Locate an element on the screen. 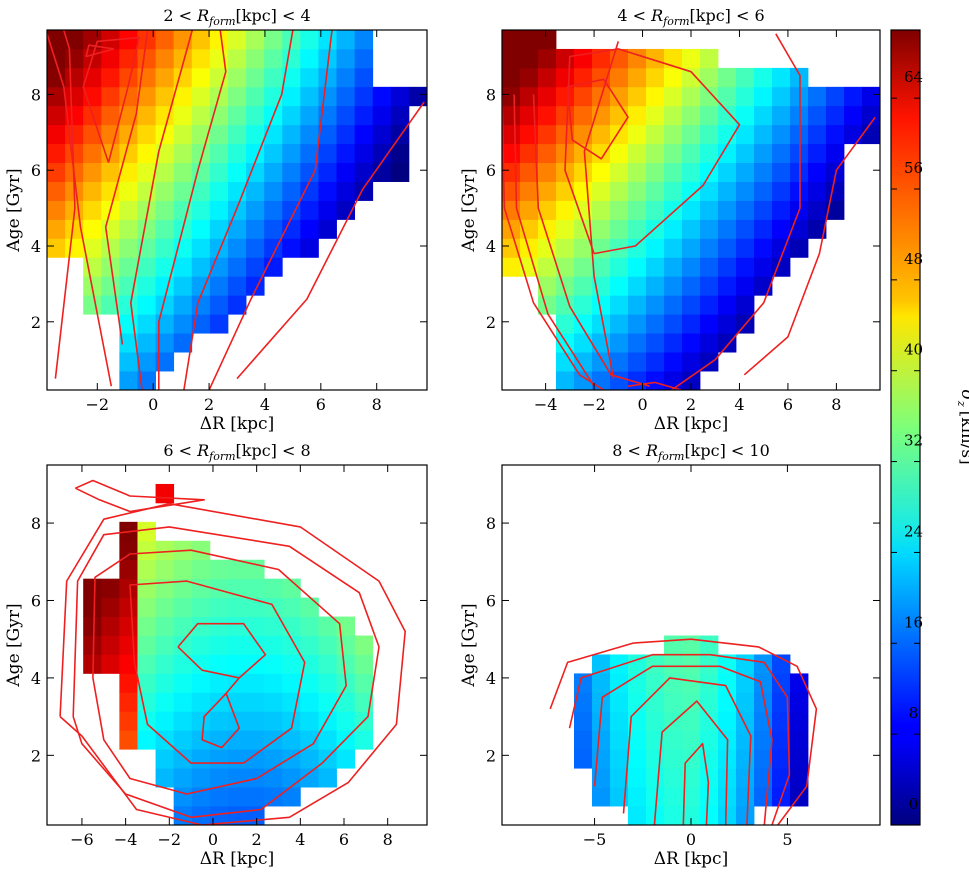 The image size is (969, 880). colorbar-tick-labels: 0 8 16 24 32 40 48 56 64 is located at coordinates (913, 440).